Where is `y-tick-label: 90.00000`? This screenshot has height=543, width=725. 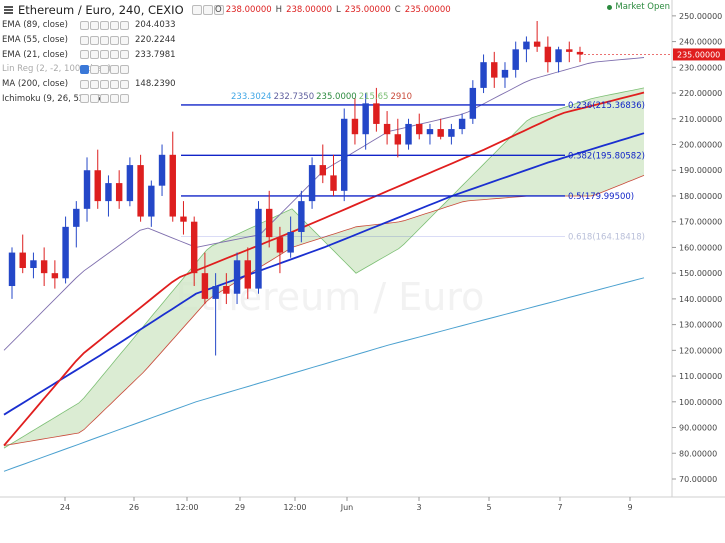
y-tick-label: 90.00000 is located at coordinates (698, 428).